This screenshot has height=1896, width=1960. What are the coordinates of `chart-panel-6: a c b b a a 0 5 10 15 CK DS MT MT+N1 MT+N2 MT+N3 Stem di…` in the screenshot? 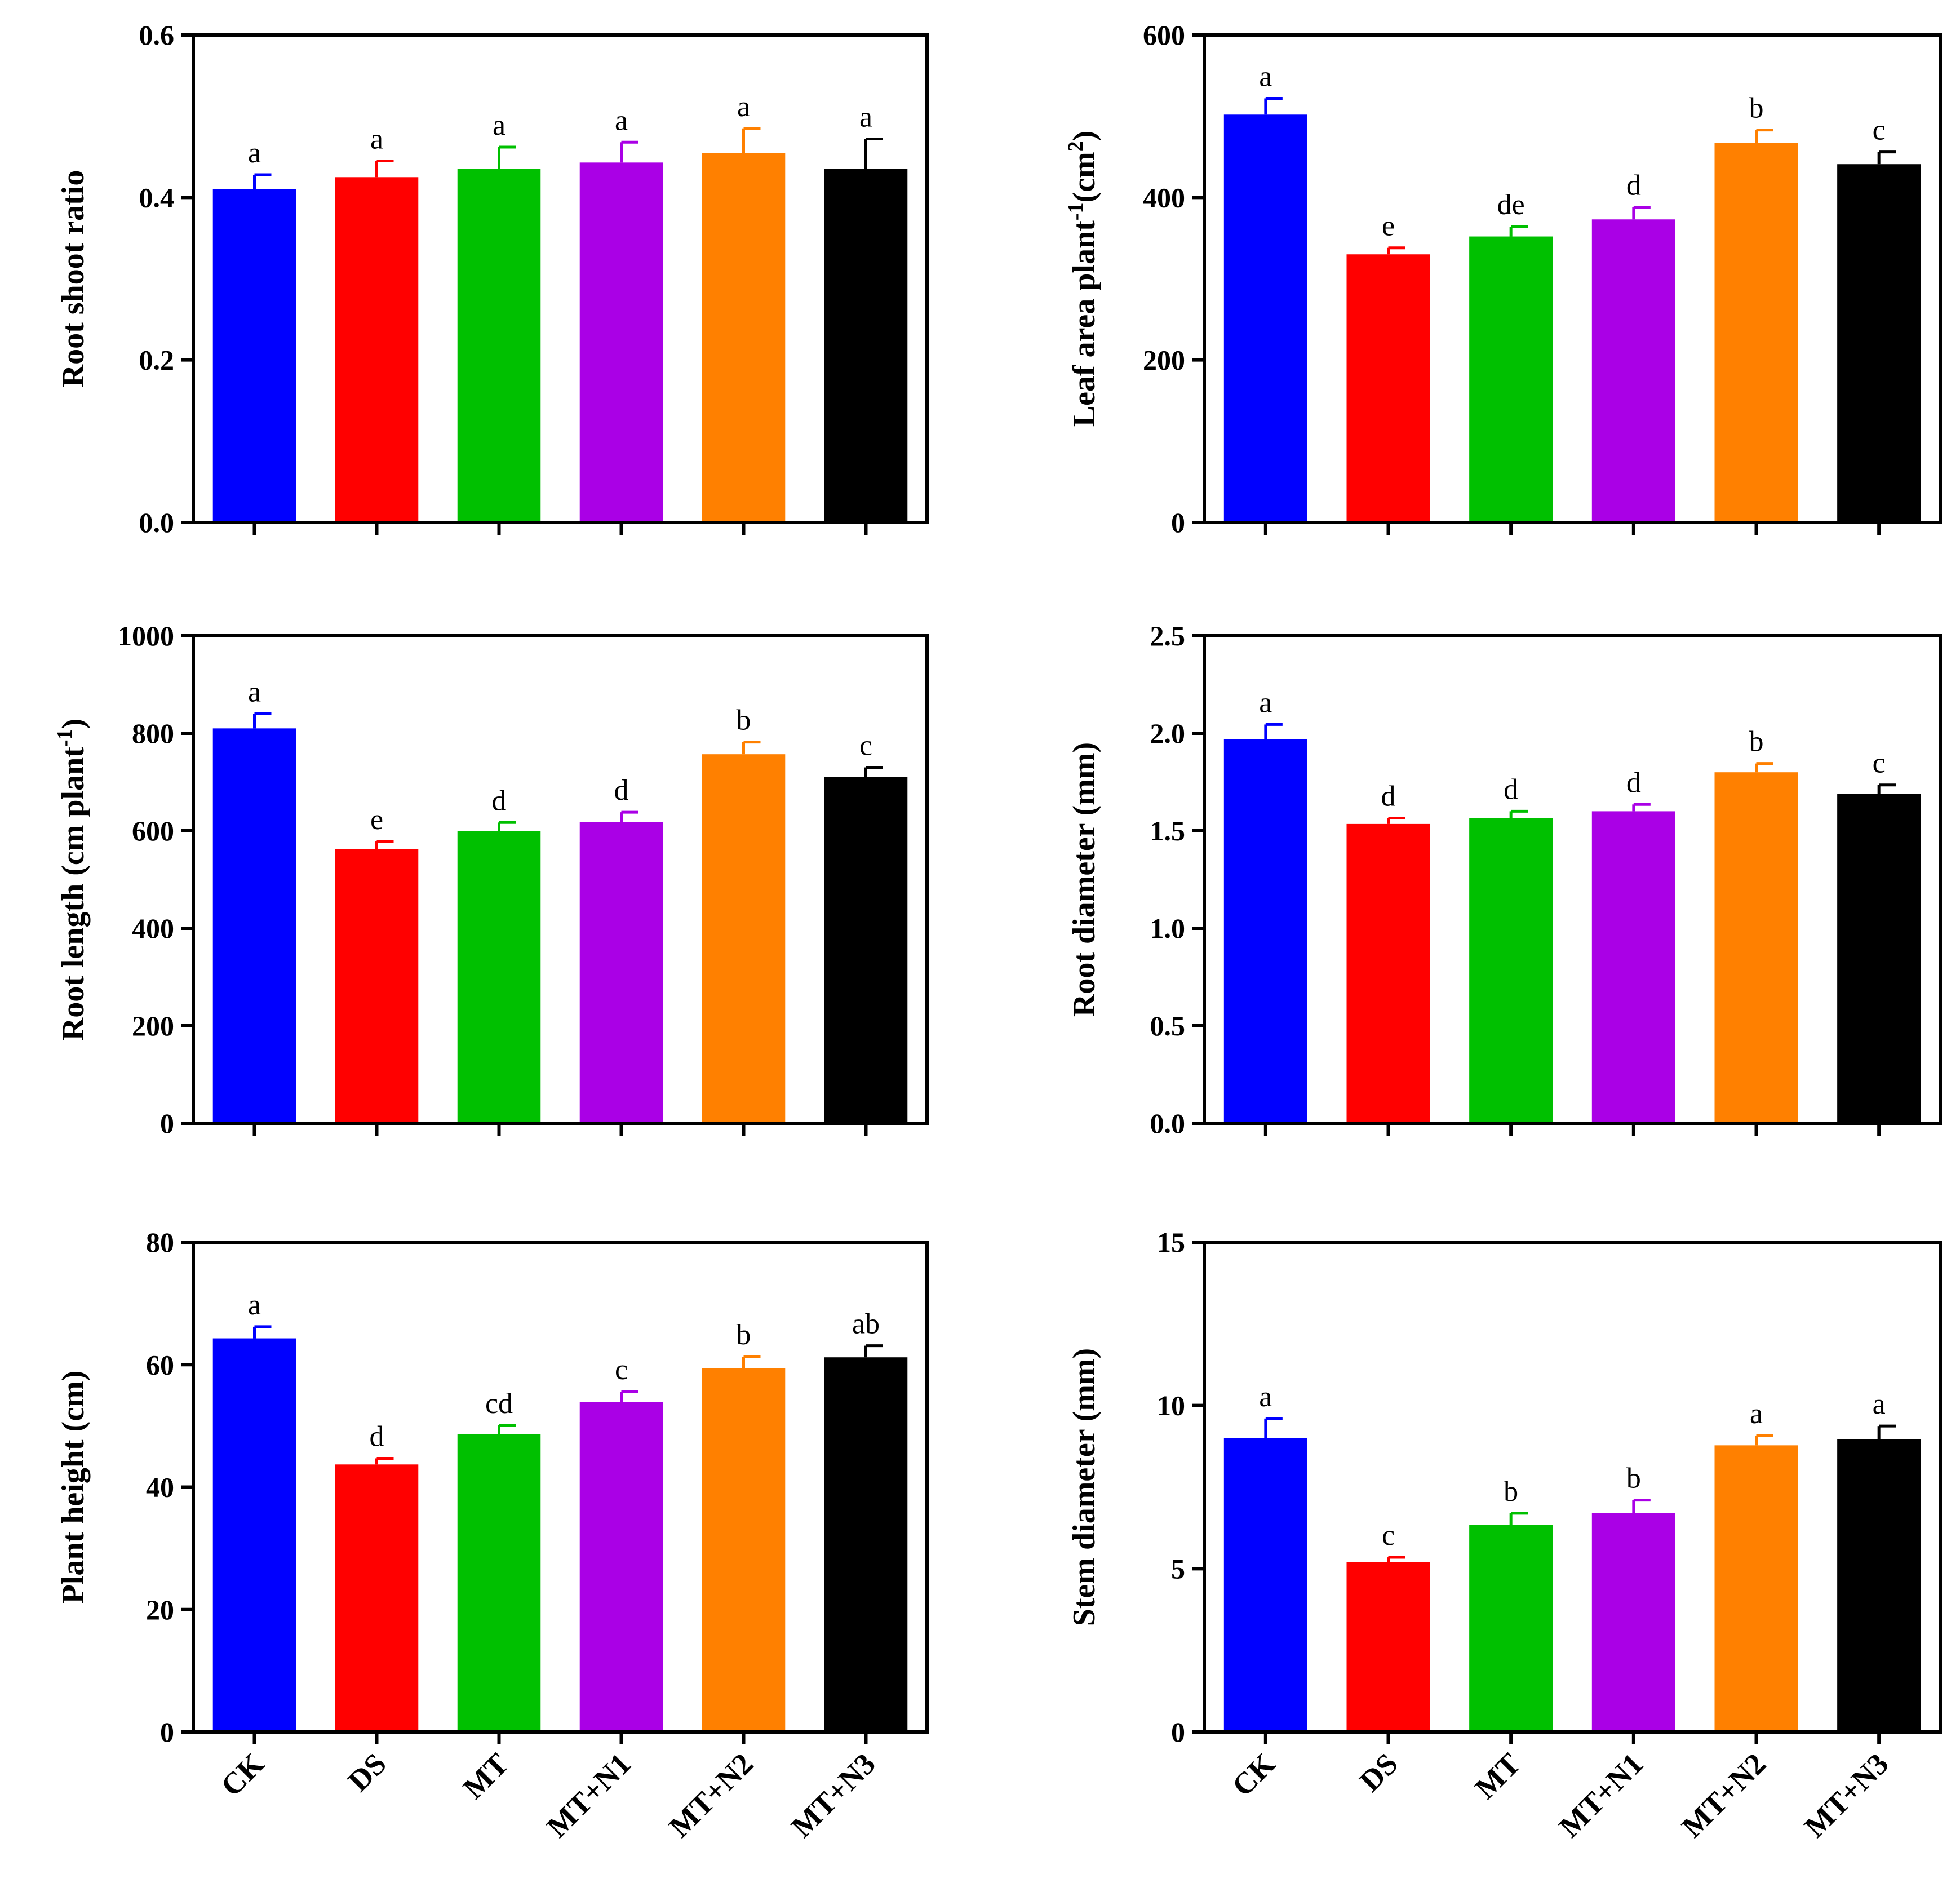 It's located at (1505, 1535).